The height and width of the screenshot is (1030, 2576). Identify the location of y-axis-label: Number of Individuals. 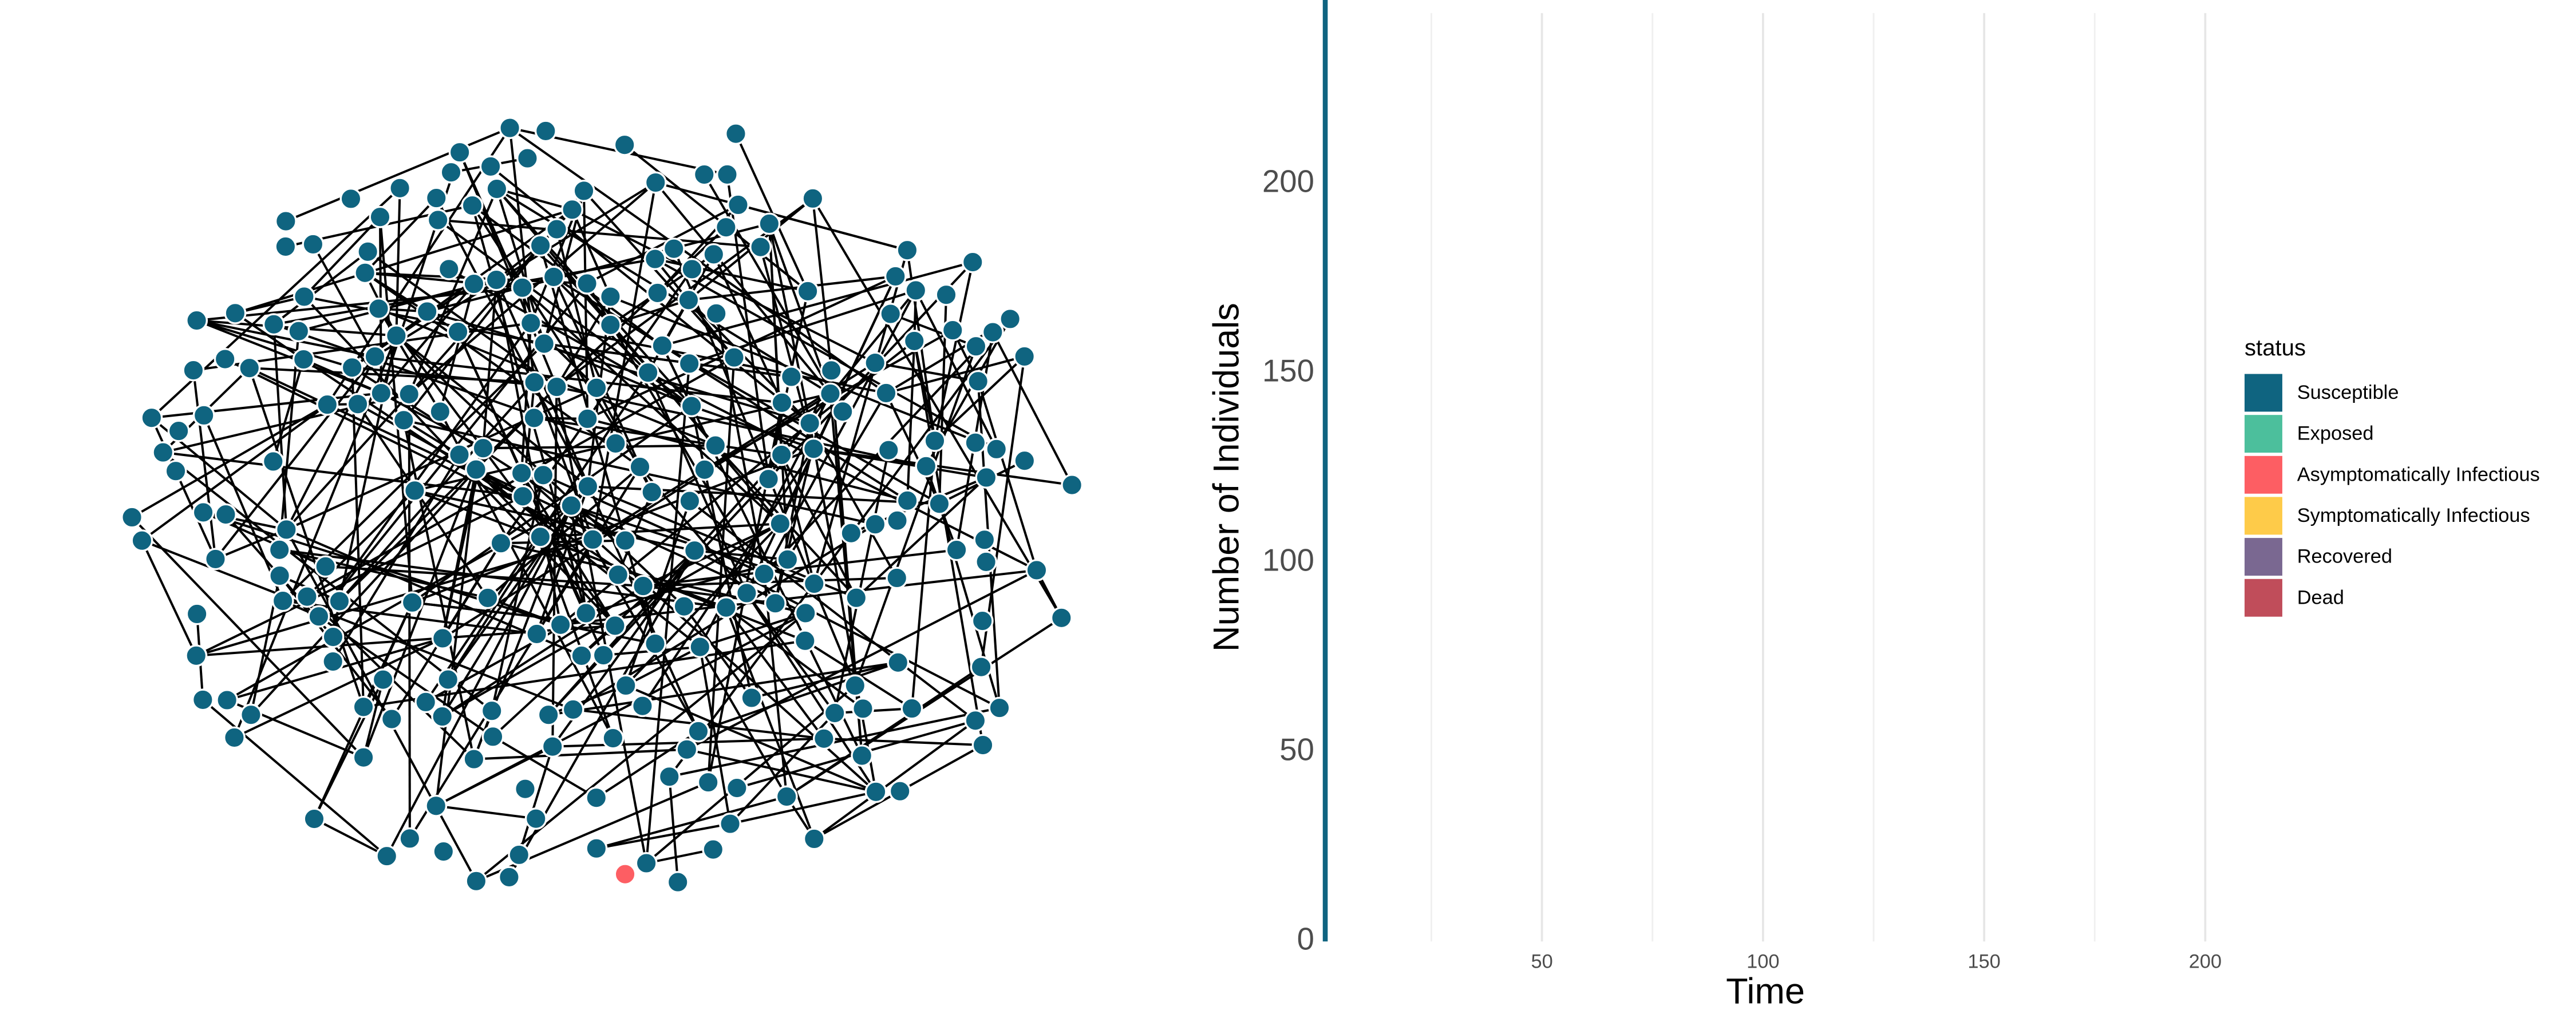
(1226, 477).